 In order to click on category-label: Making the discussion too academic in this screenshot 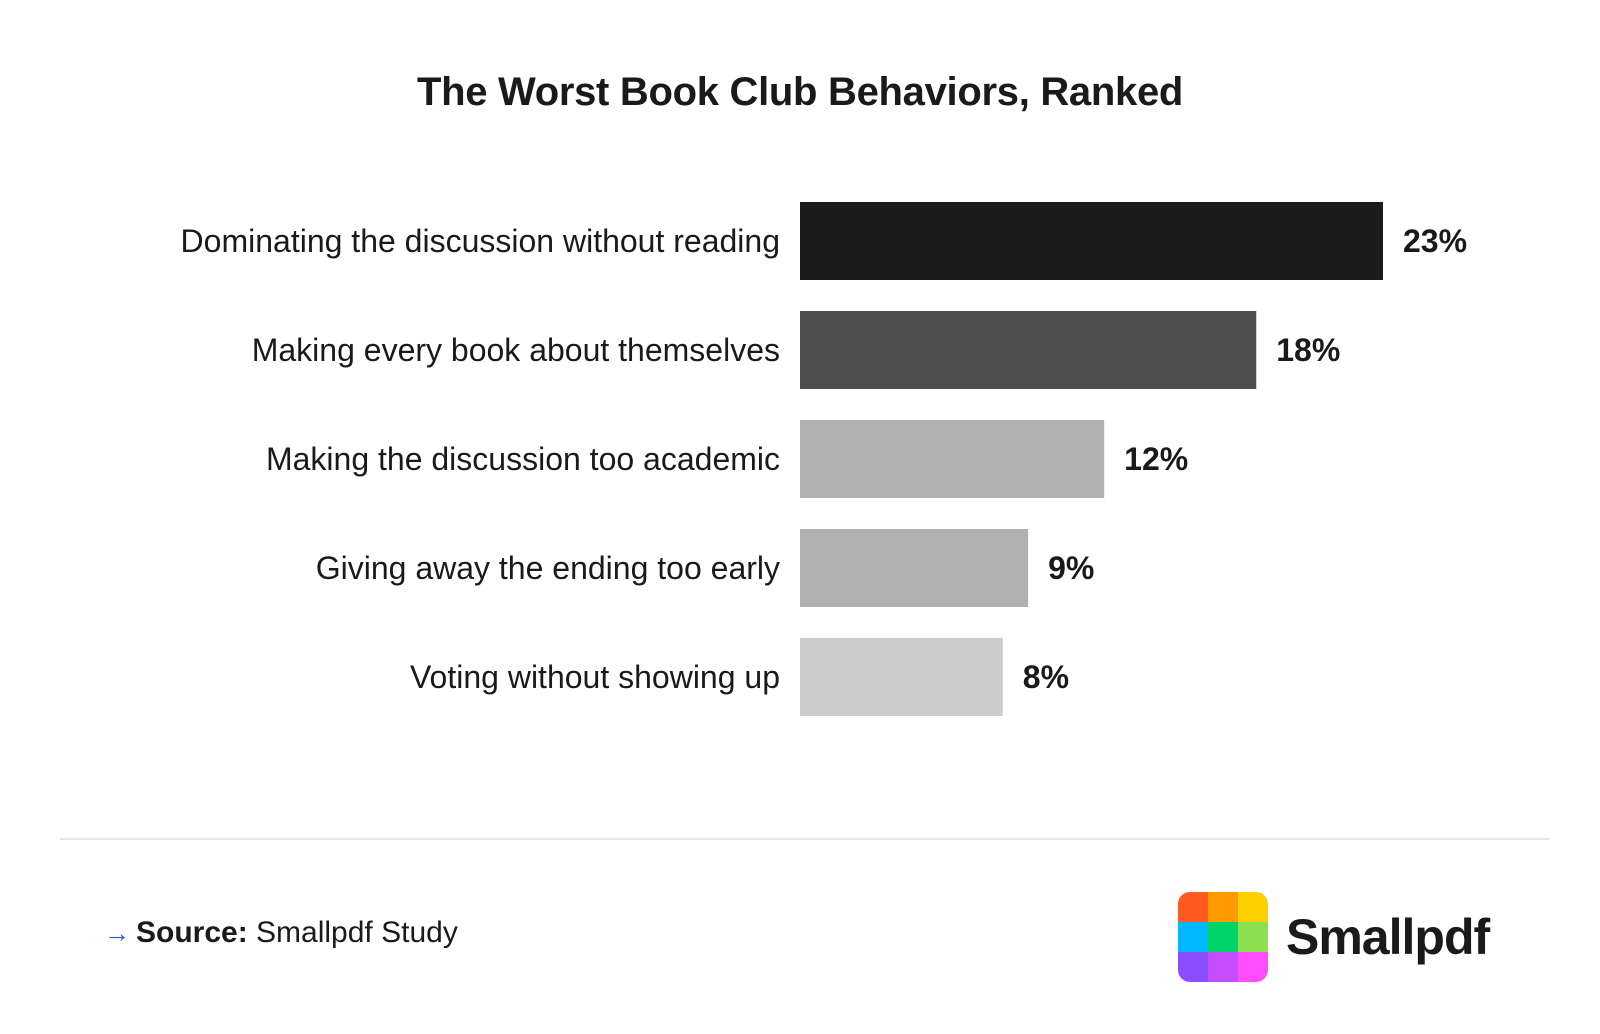, I will do `click(523, 459)`.